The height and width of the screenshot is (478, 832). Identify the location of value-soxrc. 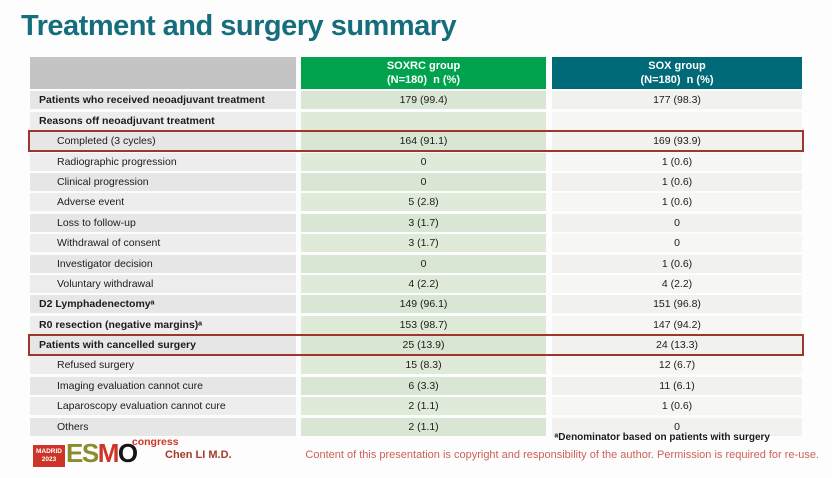
(423, 120).